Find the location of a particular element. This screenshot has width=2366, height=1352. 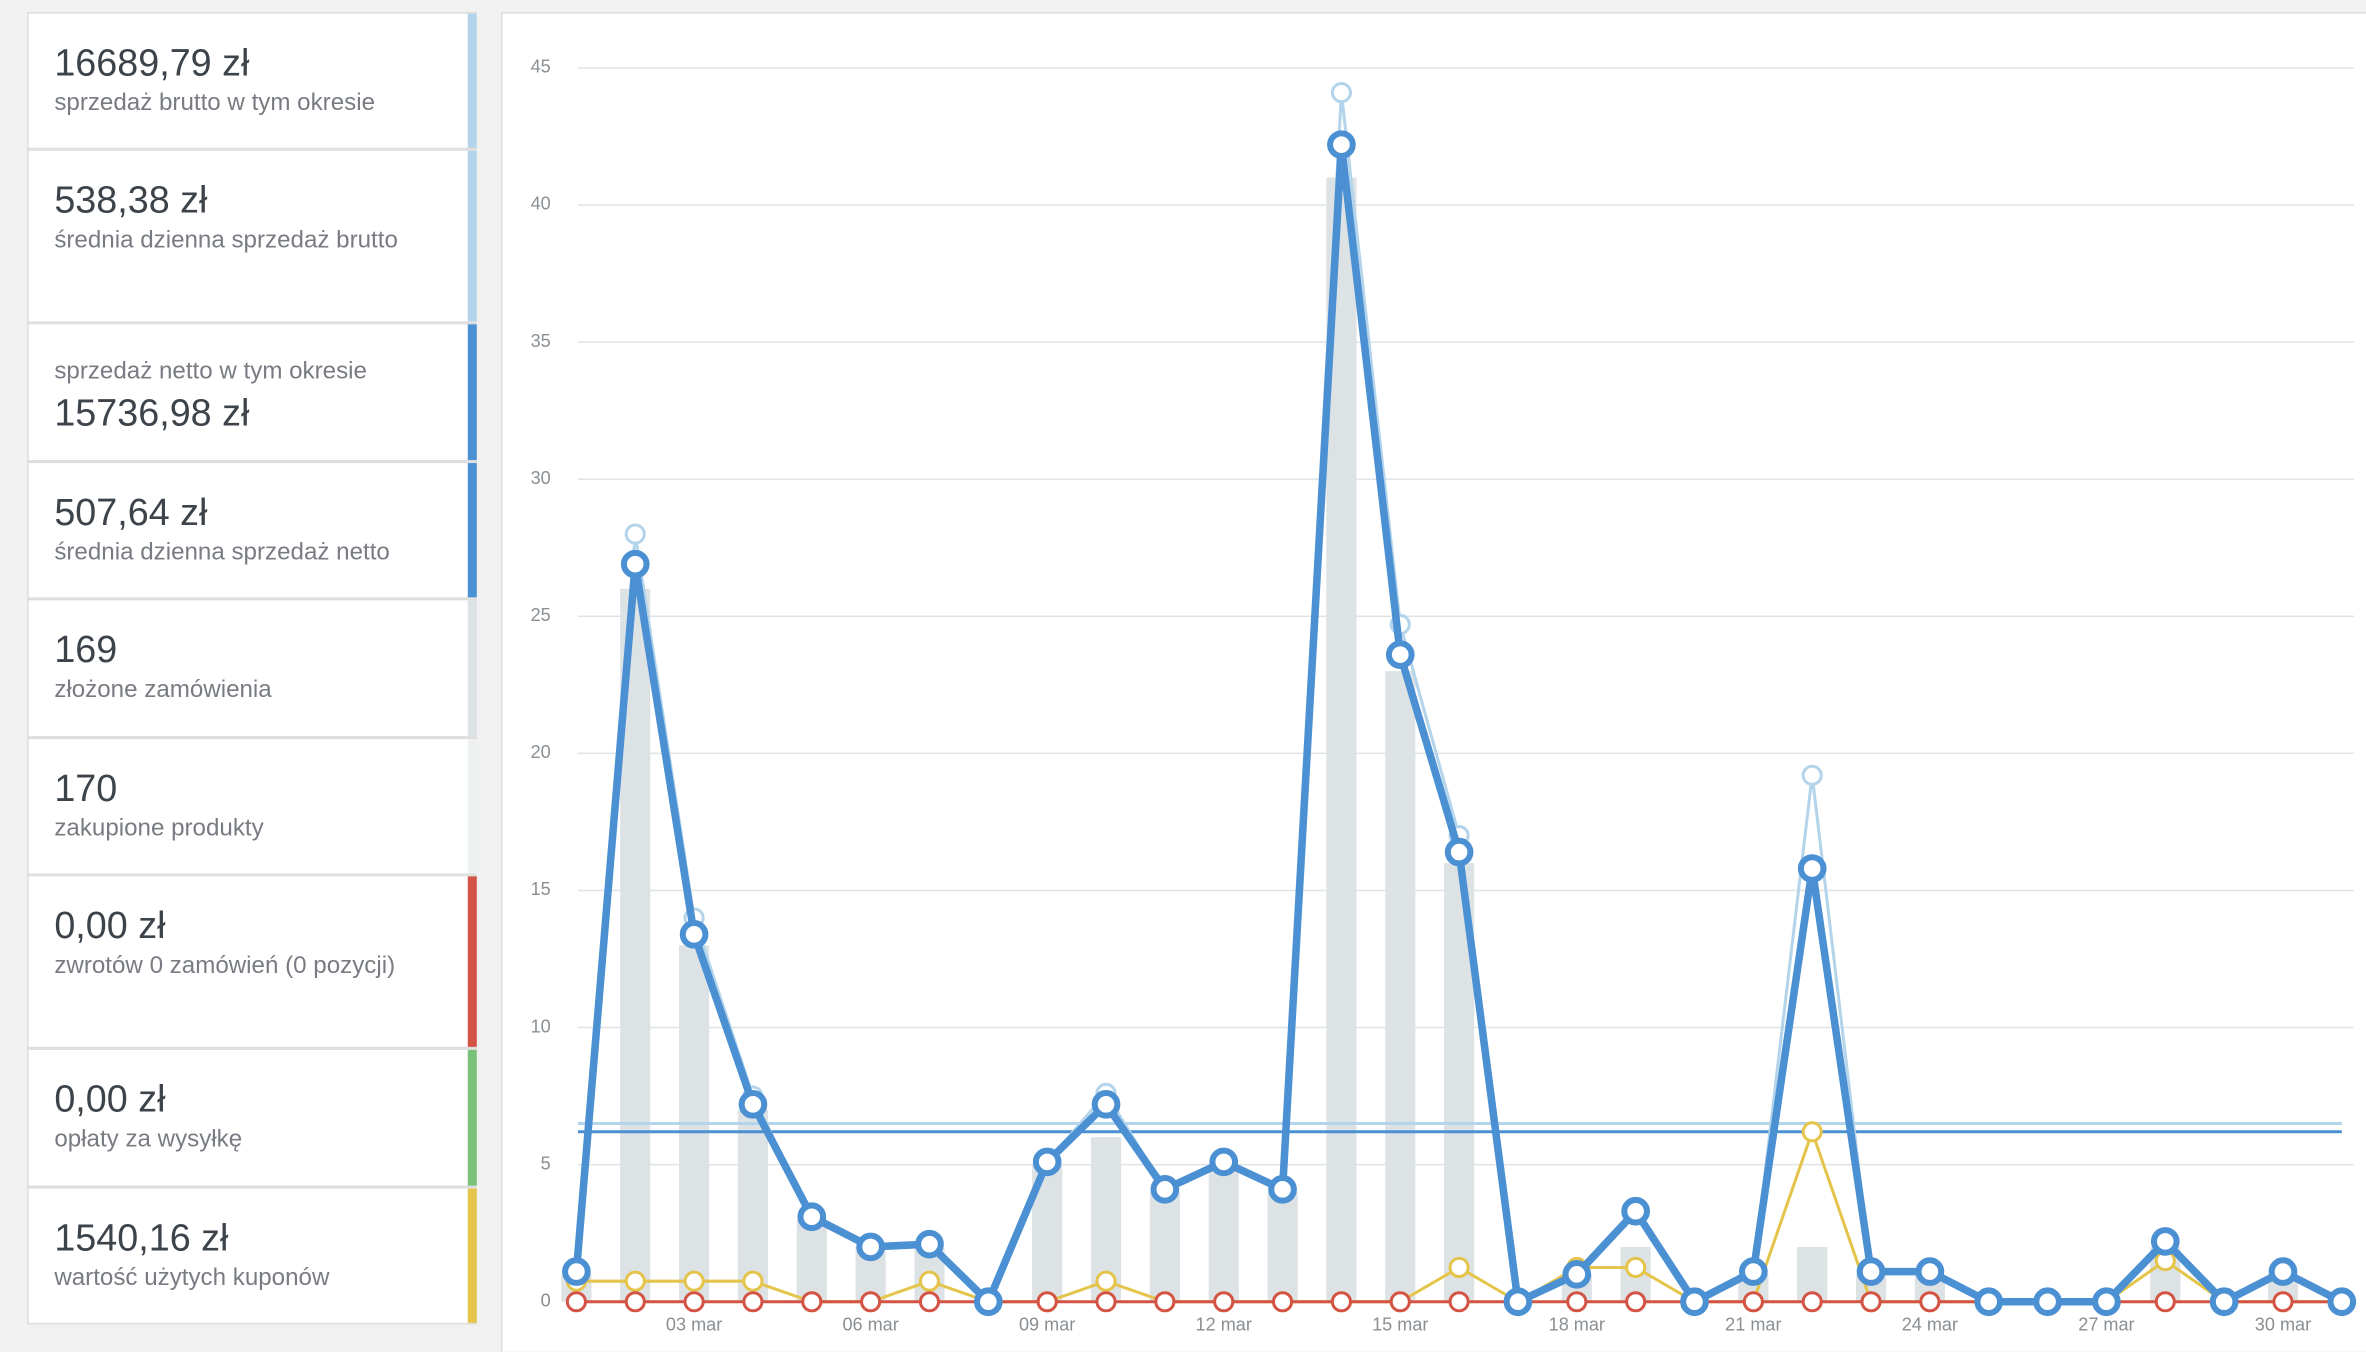

stat-item: 170 zakupione produkty is located at coordinates (252, 806).